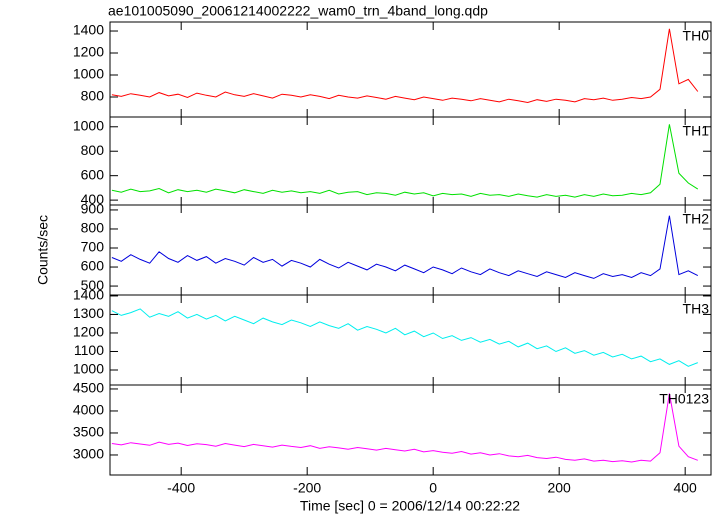  Describe the element at coordinates (696, 36) in the screenshot. I see `panel-label: TH0` at that location.